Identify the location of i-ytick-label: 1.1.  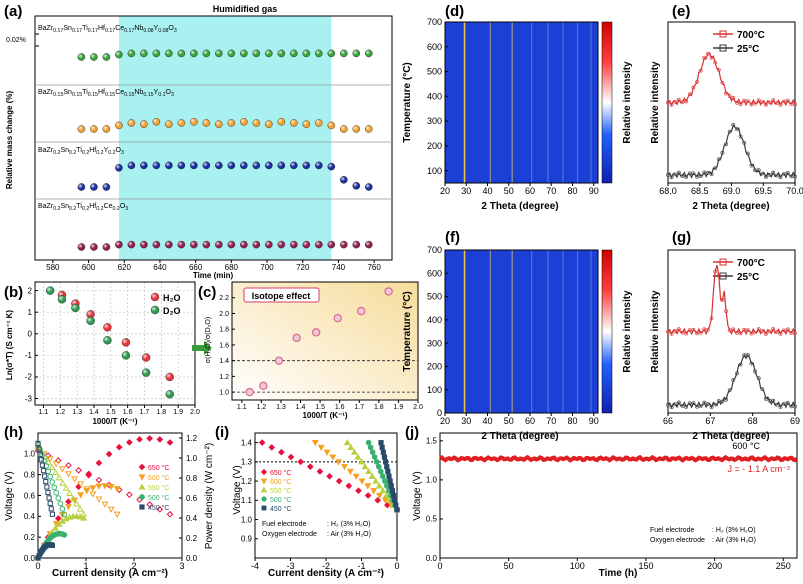
(247, 500).